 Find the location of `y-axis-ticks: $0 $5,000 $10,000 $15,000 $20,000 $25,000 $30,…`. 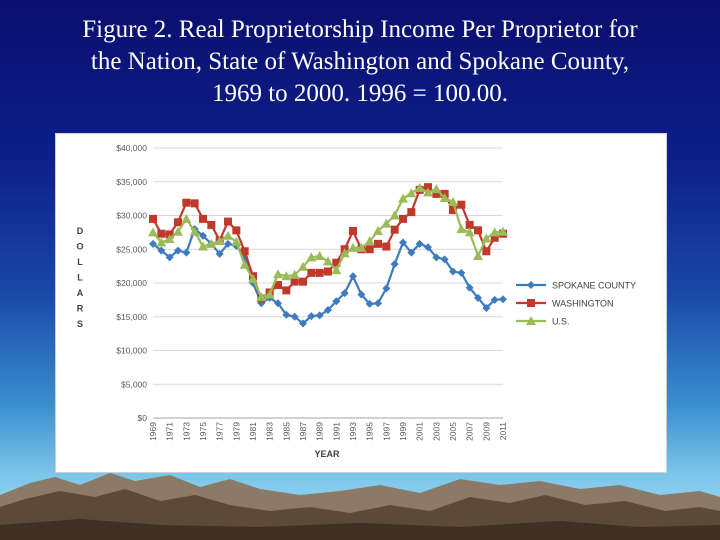

y-axis-ticks: $0 $5,000 $10,000 $15,000 $20,000 $25,000 $30,… is located at coordinates (131, 283).